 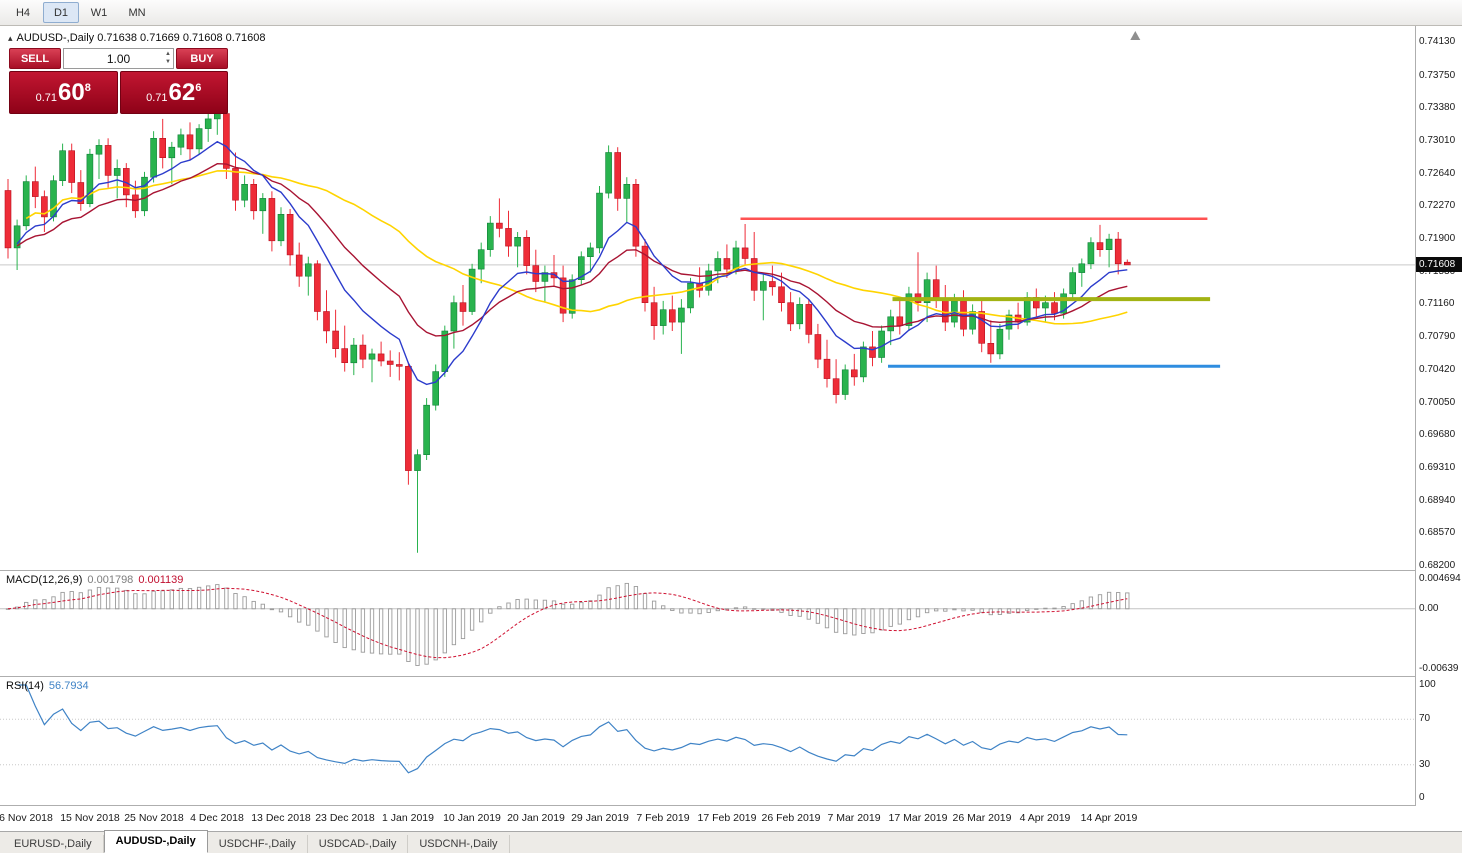 I want to click on price-scale-label: 0.73380, so click(x=1437, y=108).